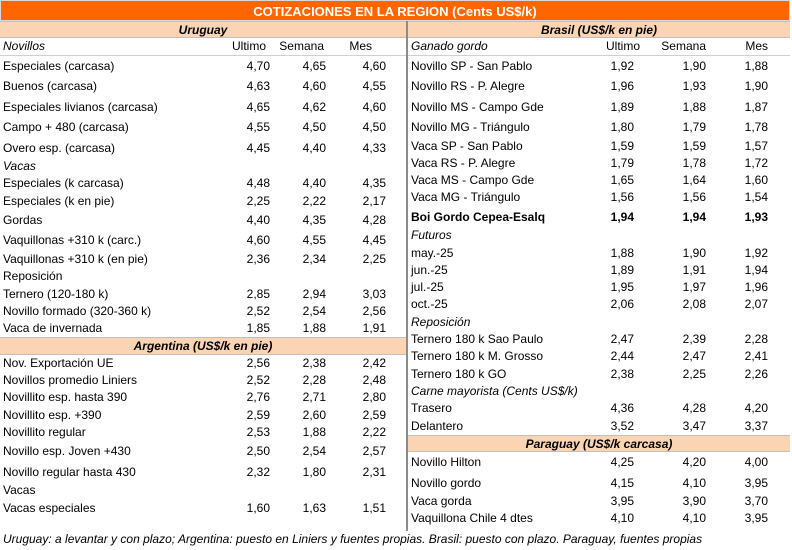  Describe the element at coordinates (694, 197) in the screenshot. I see `value-semana: 1,56` at that location.